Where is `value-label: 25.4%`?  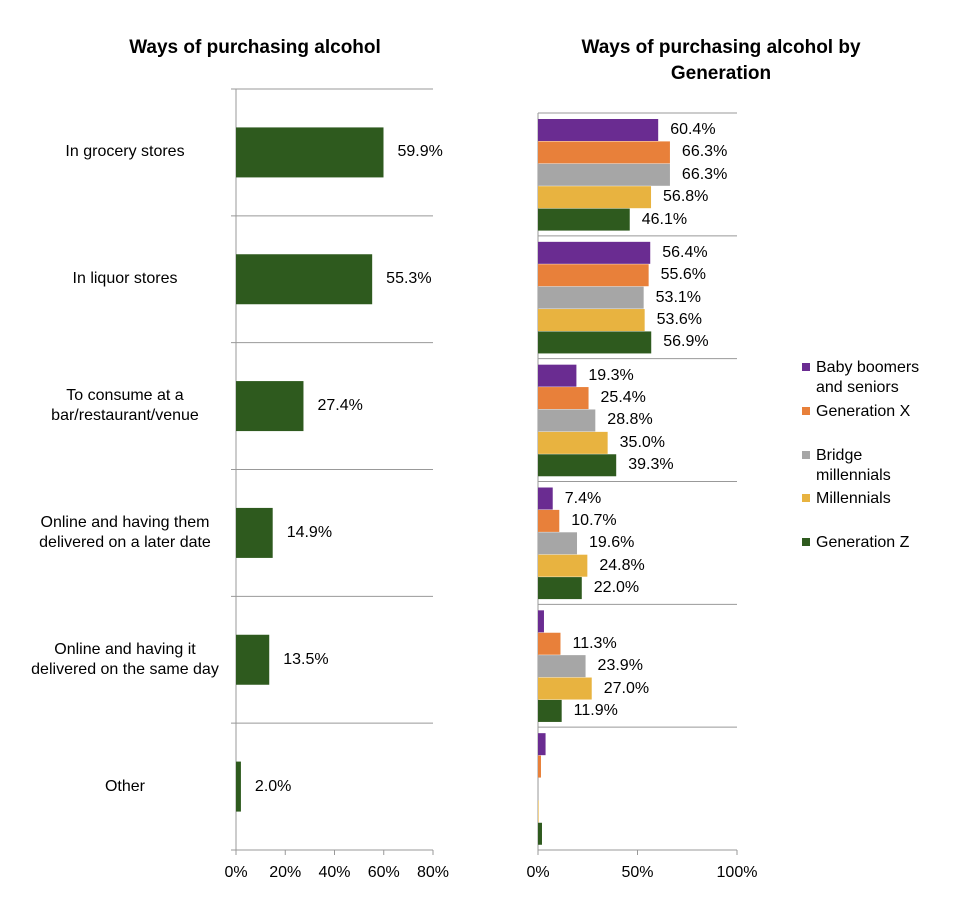 value-label: 25.4% is located at coordinates (623, 398).